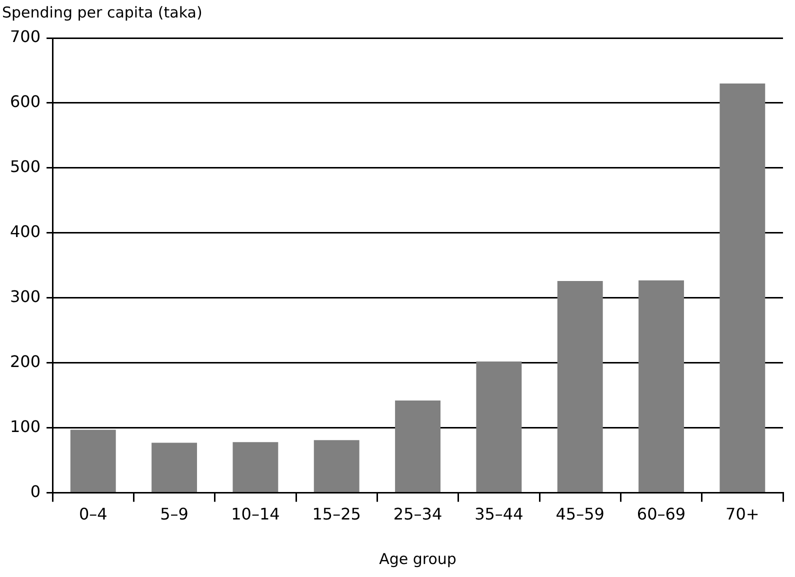 Image resolution: width=795 pixels, height=577 pixels. What do you see at coordinates (255, 514) in the screenshot?
I see `x-tick-label: 10–14` at bounding box center [255, 514].